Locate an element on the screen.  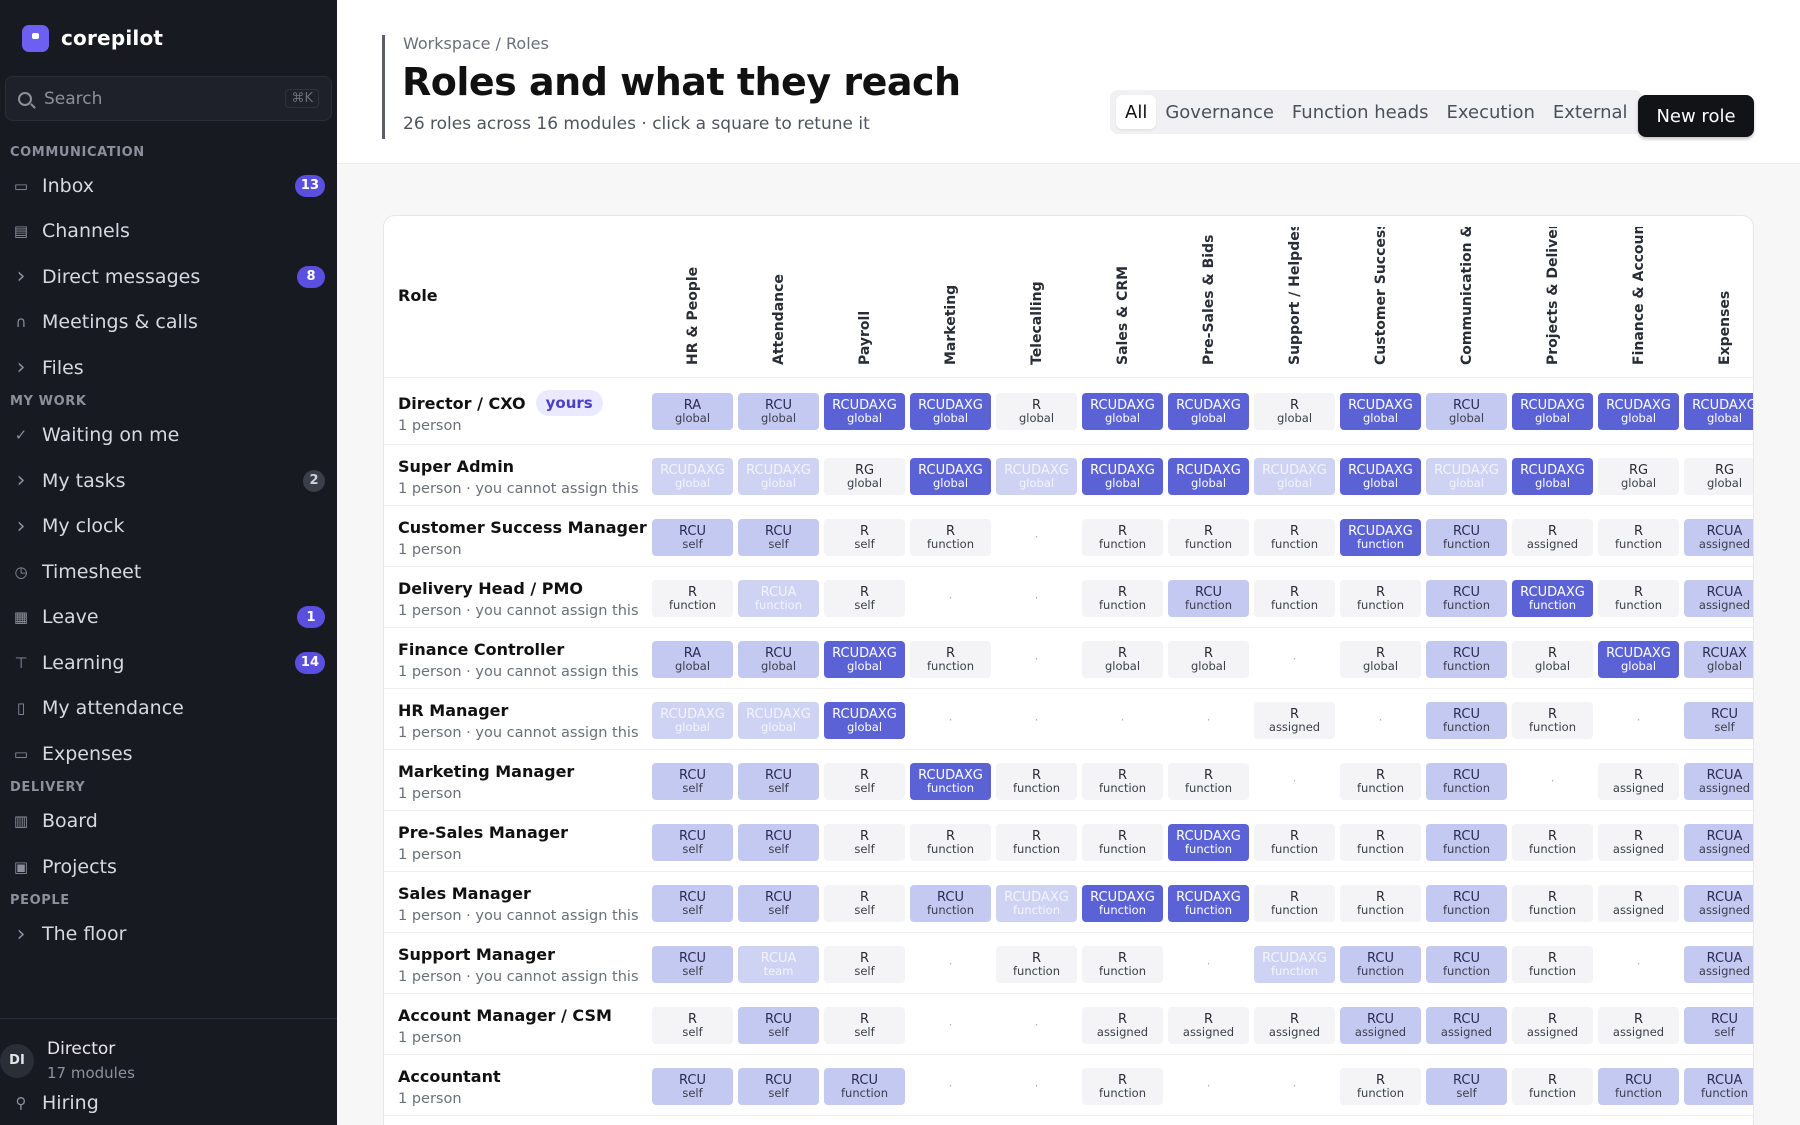
breadcrumb: Workspace / Roles is located at coordinates (476, 43).